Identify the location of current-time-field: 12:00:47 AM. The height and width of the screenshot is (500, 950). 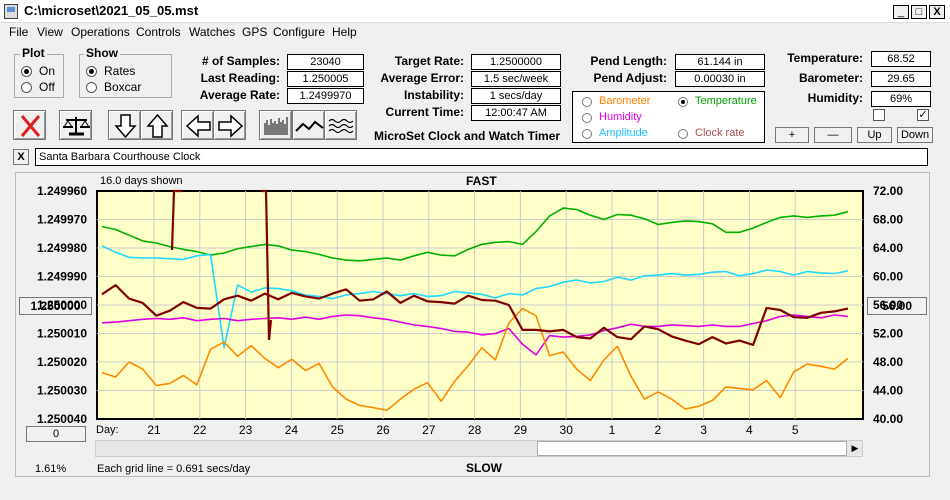
(516, 113).